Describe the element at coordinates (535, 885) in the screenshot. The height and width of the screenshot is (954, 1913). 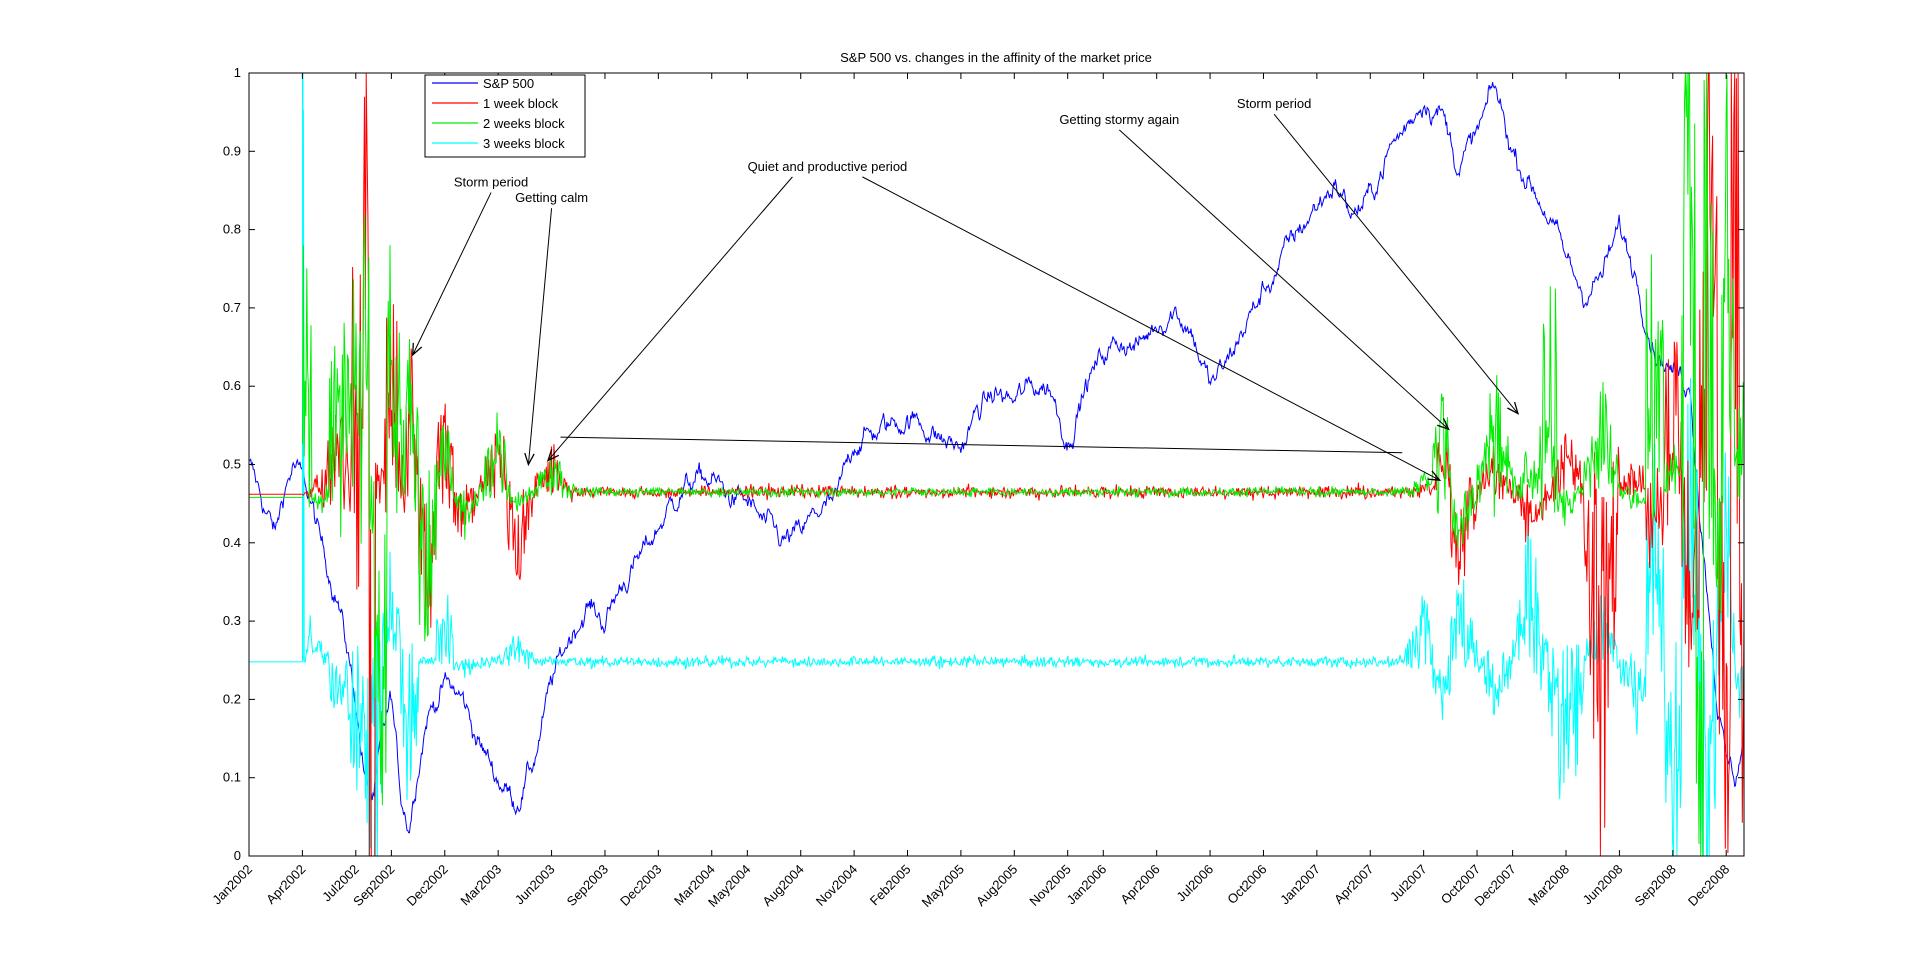
I see `x-tick-label: Jun2003` at that location.